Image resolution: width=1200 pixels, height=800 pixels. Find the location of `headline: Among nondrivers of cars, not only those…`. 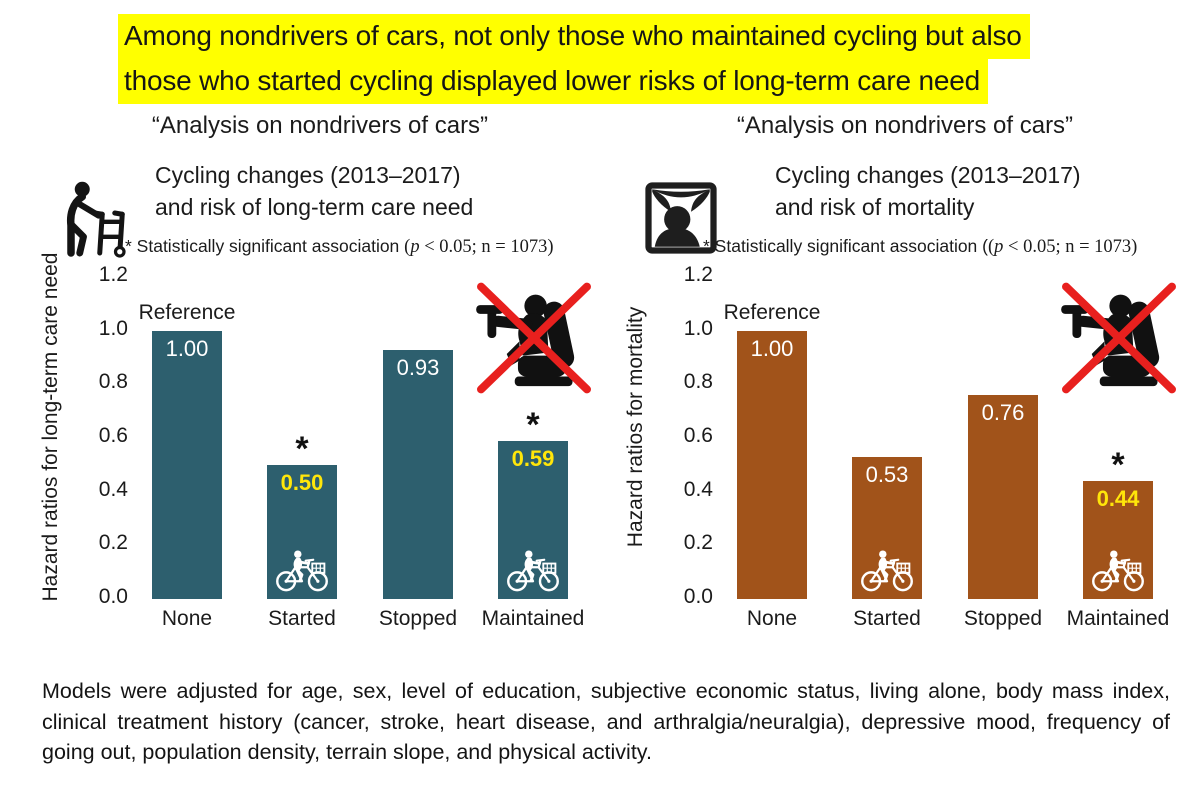

headline: Among nondrivers of cars, not only those… is located at coordinates (623, 59).